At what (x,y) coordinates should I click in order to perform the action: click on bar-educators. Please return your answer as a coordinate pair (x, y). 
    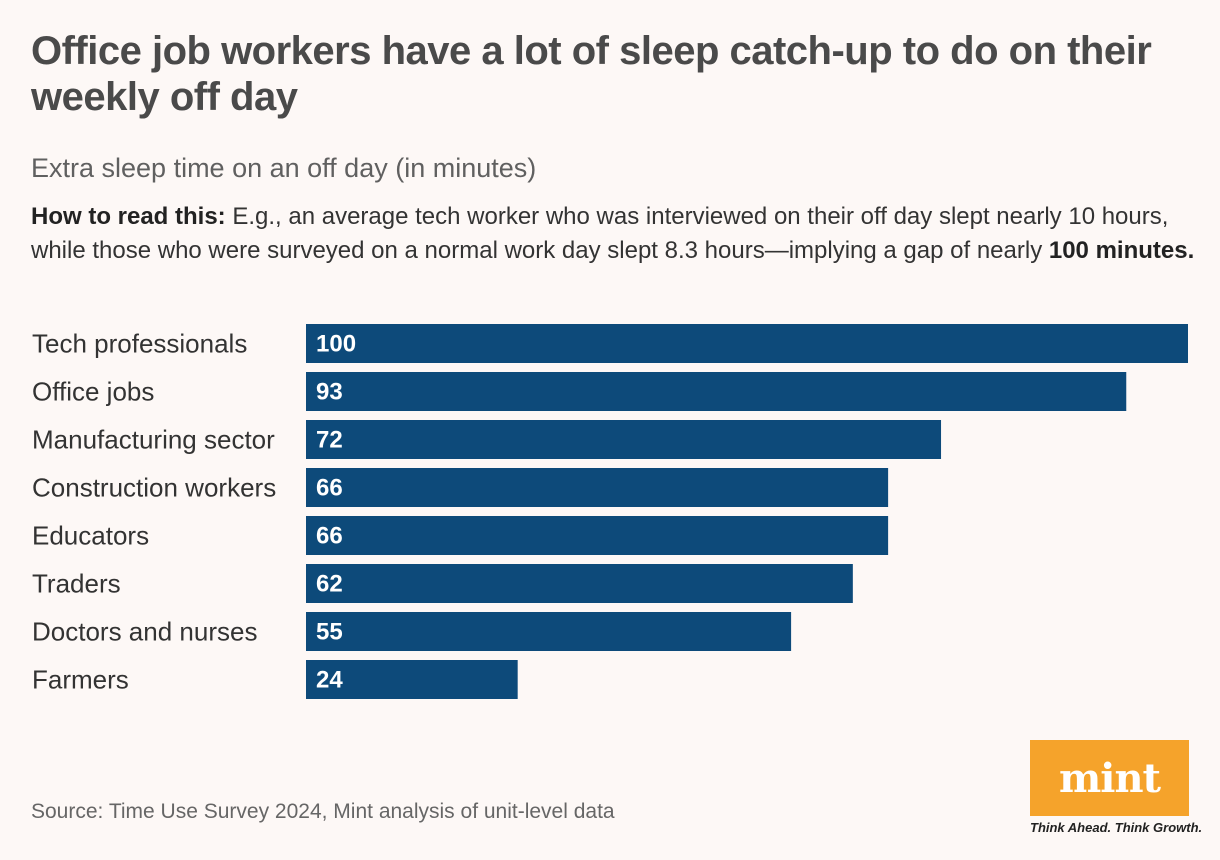
    Looking at the image, I should click on (597, 535).